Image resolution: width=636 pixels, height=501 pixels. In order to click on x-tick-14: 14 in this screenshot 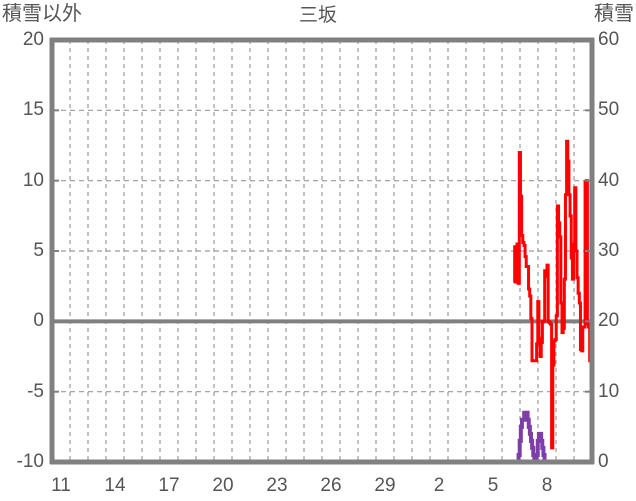, I will do `click(115, 485)`.